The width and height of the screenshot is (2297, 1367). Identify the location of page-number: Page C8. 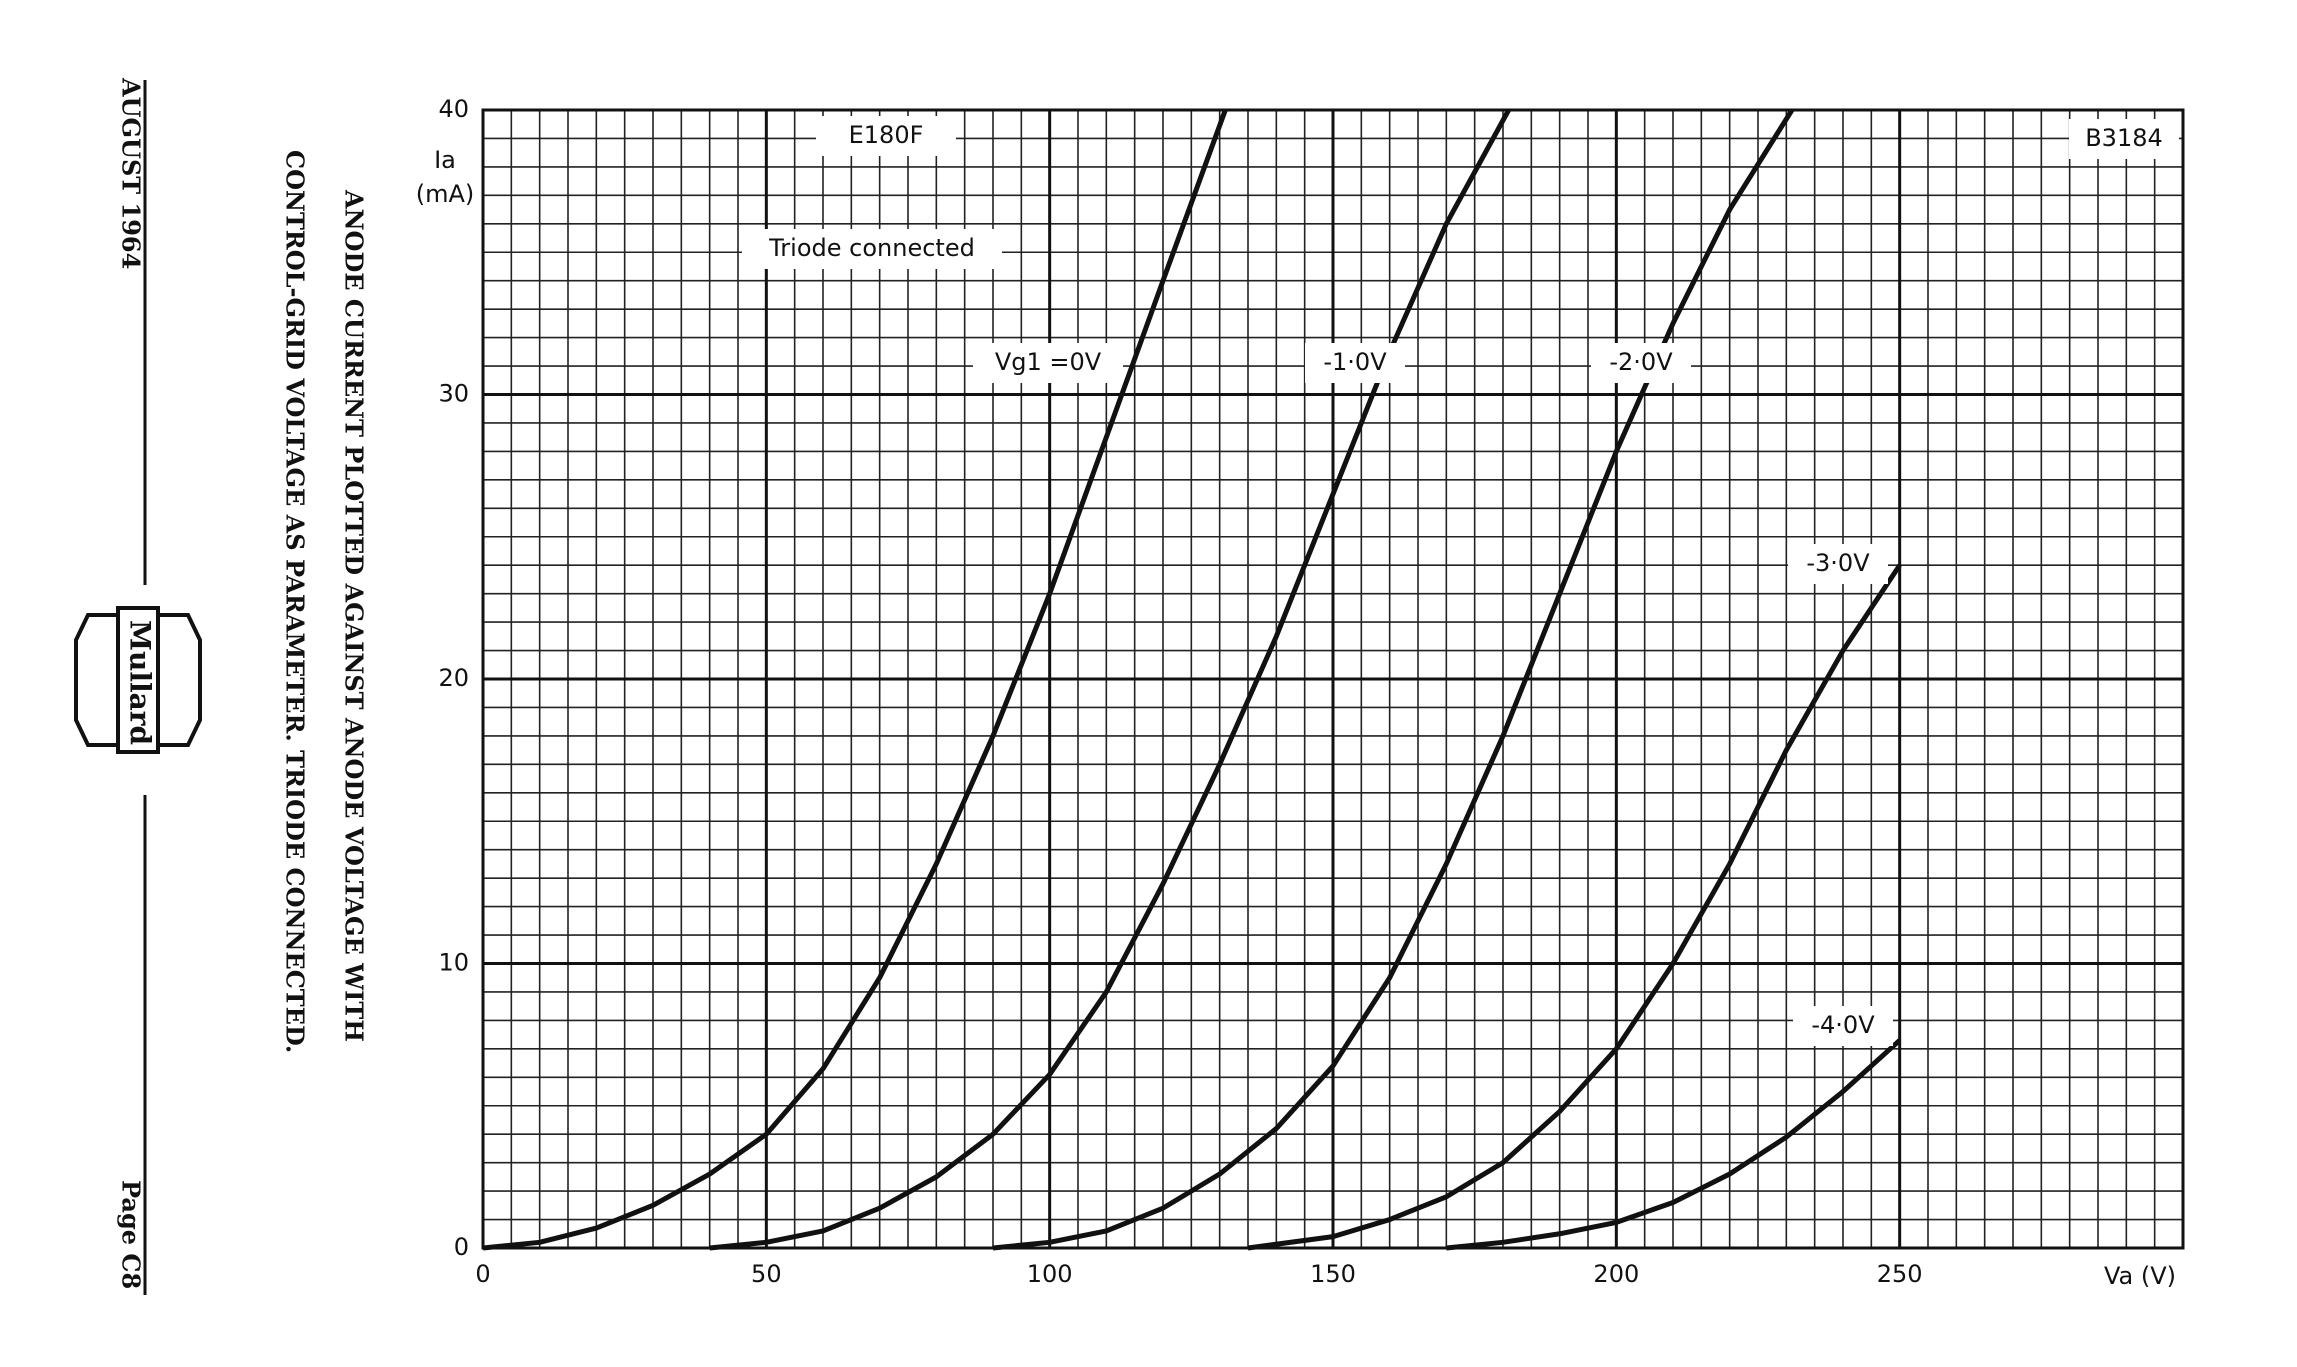
(131, 1234).